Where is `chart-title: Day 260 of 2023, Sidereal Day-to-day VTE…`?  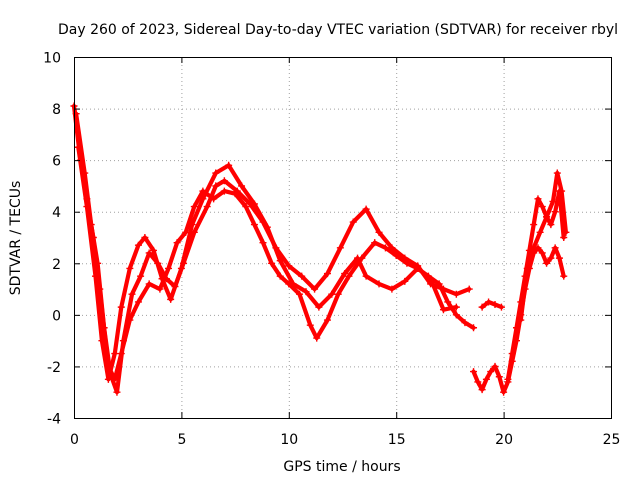
chart-title: Day 260 of 2023, Sidereal Day-to-day VTE… is located at coordinates (338, 30).